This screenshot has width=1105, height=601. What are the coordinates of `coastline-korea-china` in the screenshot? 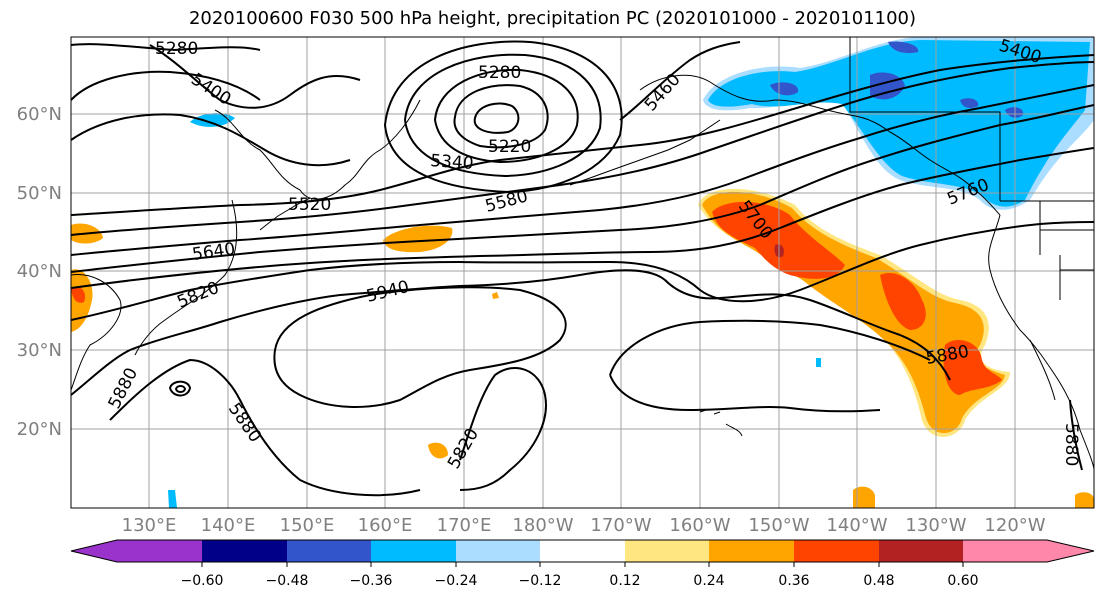 It's located at (96, 332).